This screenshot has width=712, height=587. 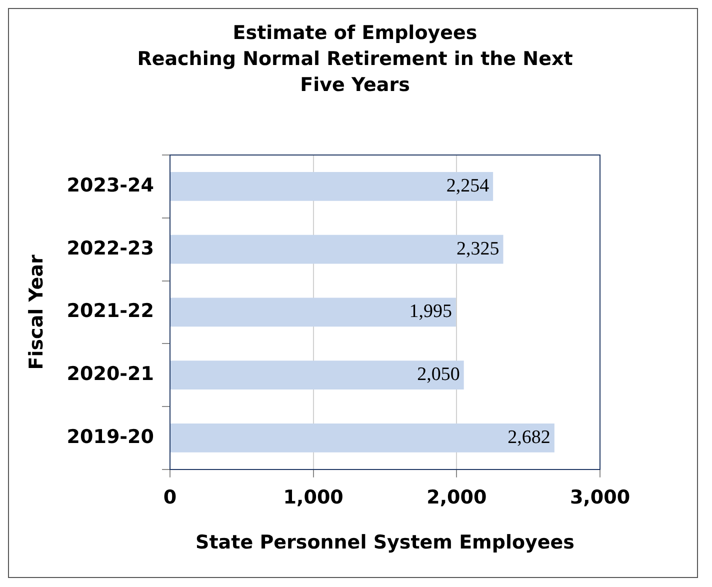 What do you see at coordinates (456, 497) in the screenshot?
I see `x-tick-label: 2,000` at bounding box center [456, 497].